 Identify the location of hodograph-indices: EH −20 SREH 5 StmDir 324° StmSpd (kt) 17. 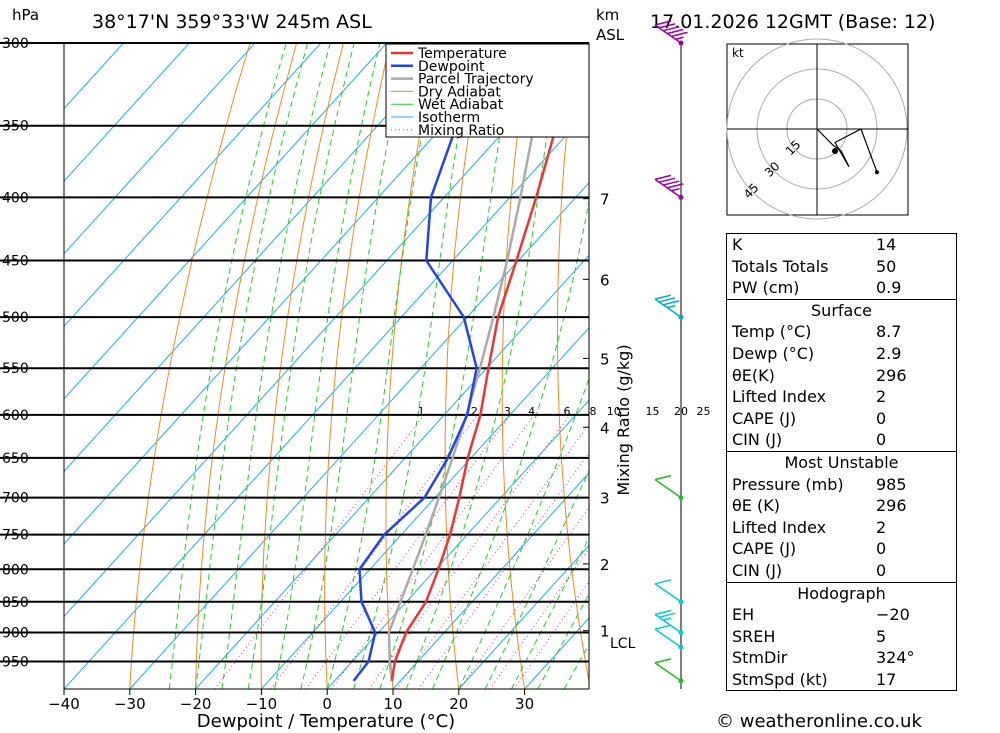
(841, 647).